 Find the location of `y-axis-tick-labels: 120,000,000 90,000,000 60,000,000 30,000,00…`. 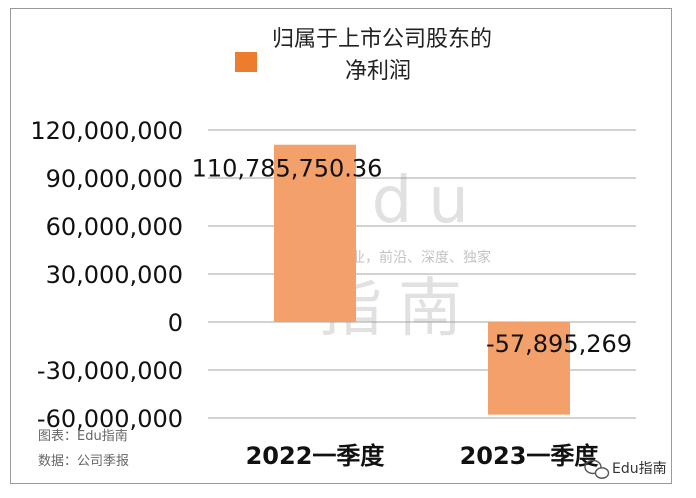

y-axis-tick-labels: 120,000,000 90,000,000 60,000,000 30,000,00… is located at coordinates (106, 275).